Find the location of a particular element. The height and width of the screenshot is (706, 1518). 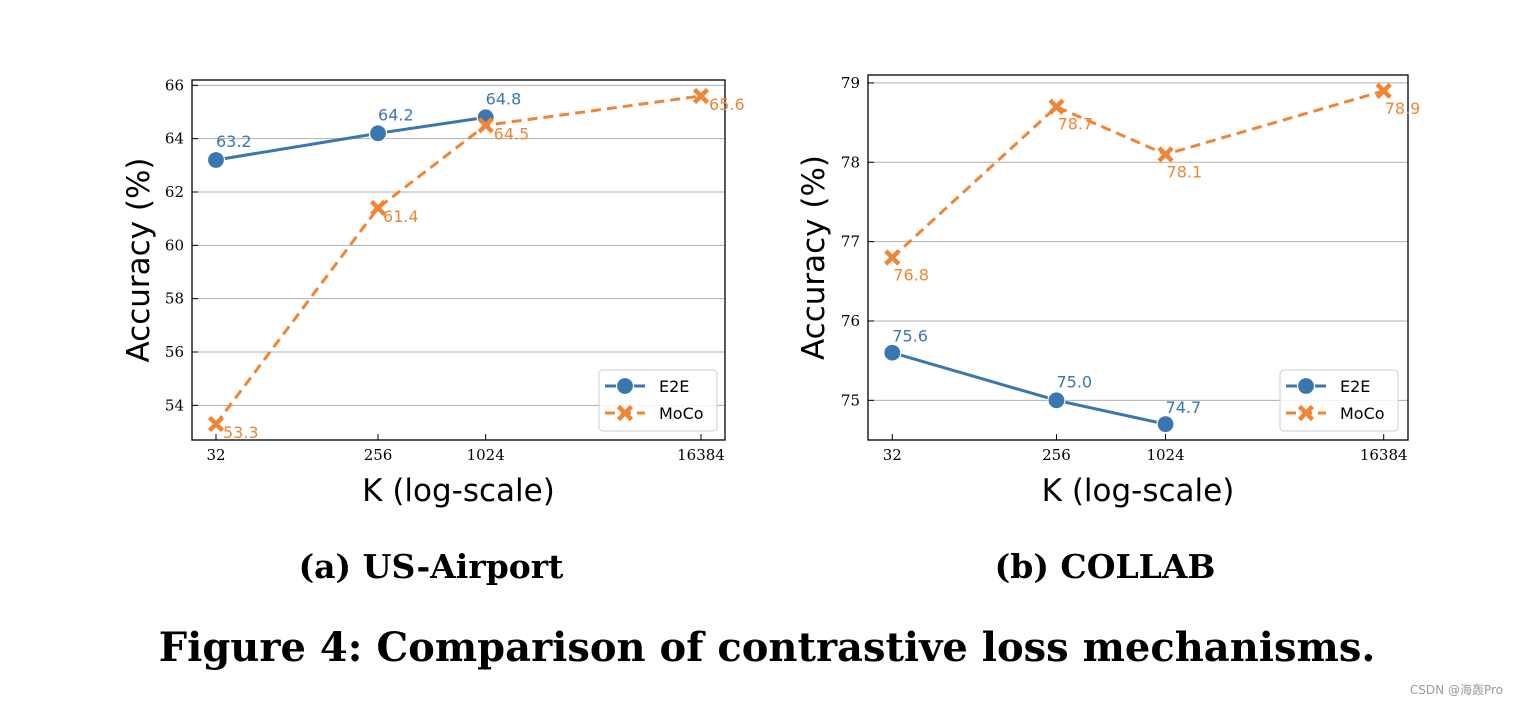

y-tick-label: 66 is located at coordinates (174, 85).